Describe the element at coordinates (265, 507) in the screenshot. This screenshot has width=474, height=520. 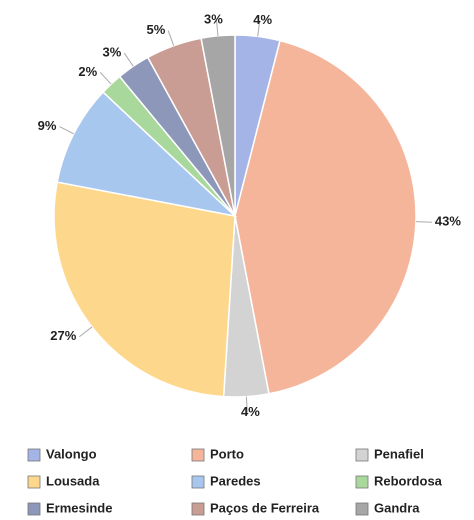
I see `legend-label: Paços de Ferreira` at that location.